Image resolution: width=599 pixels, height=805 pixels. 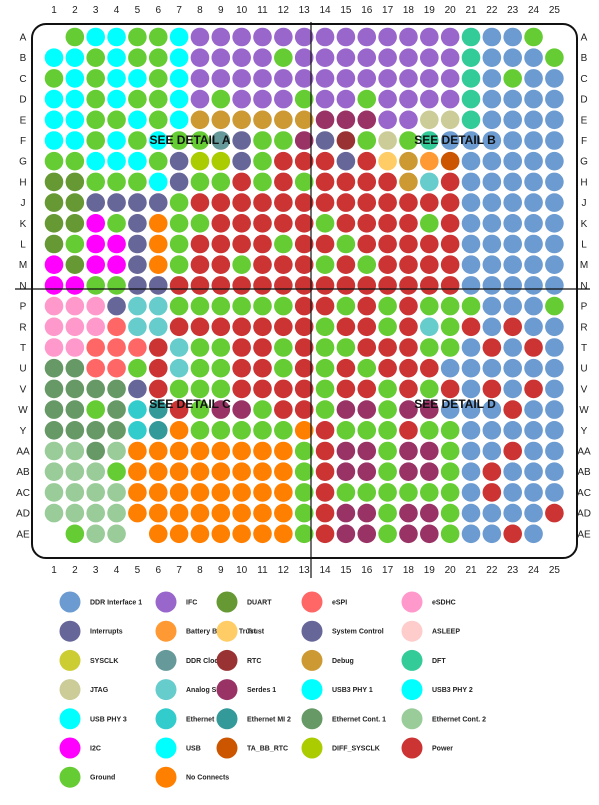 I want to click on ball-U11, so click(x=262, y=368).